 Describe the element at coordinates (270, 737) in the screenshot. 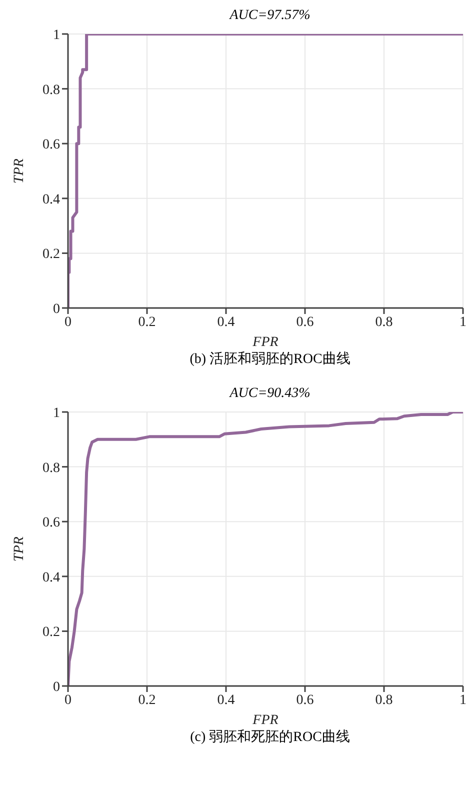

I see `text: (c) 弱胚和死胚的ROC曲线` at that location.